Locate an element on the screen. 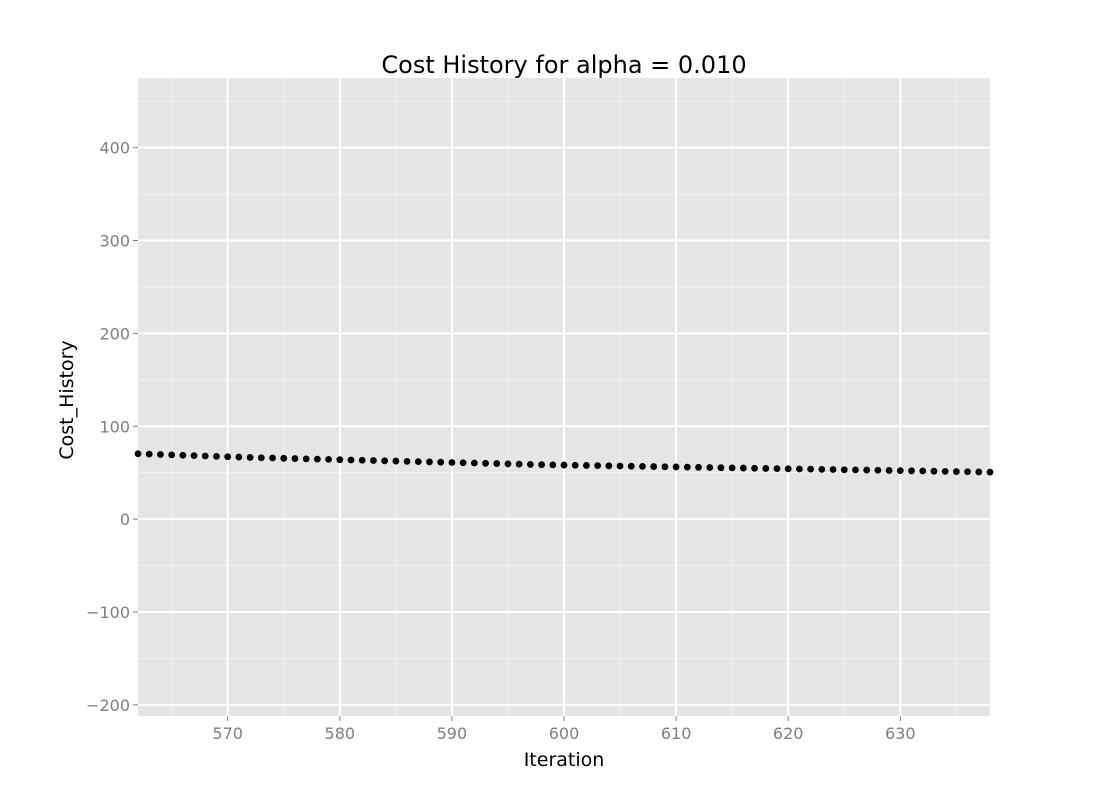  y-axis-title: Cost_History is located at coordinates (67, 399).